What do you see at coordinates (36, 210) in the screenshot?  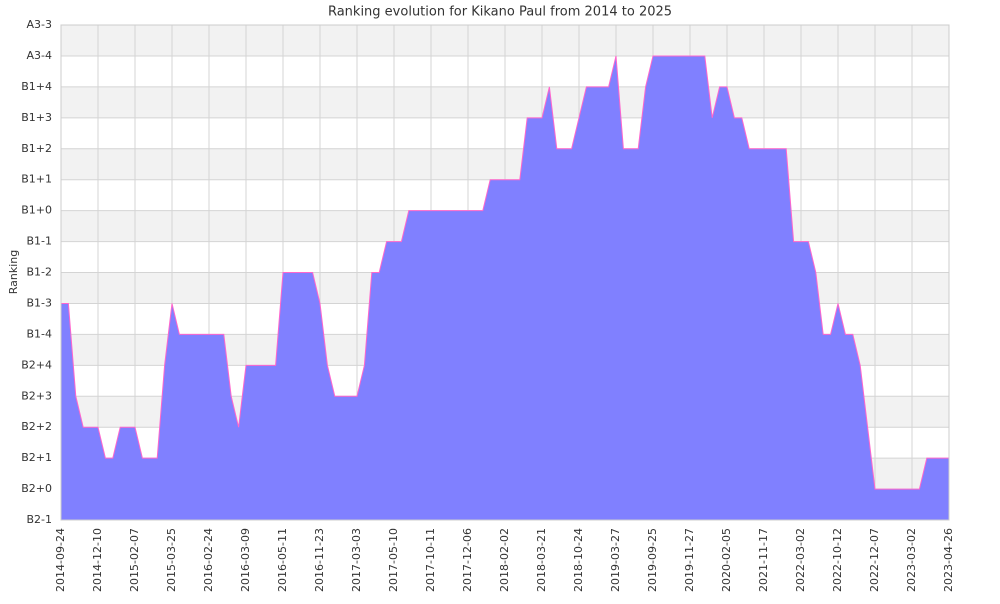 I see `y-tick-label: B1+0` at bounding box center [36, 210].